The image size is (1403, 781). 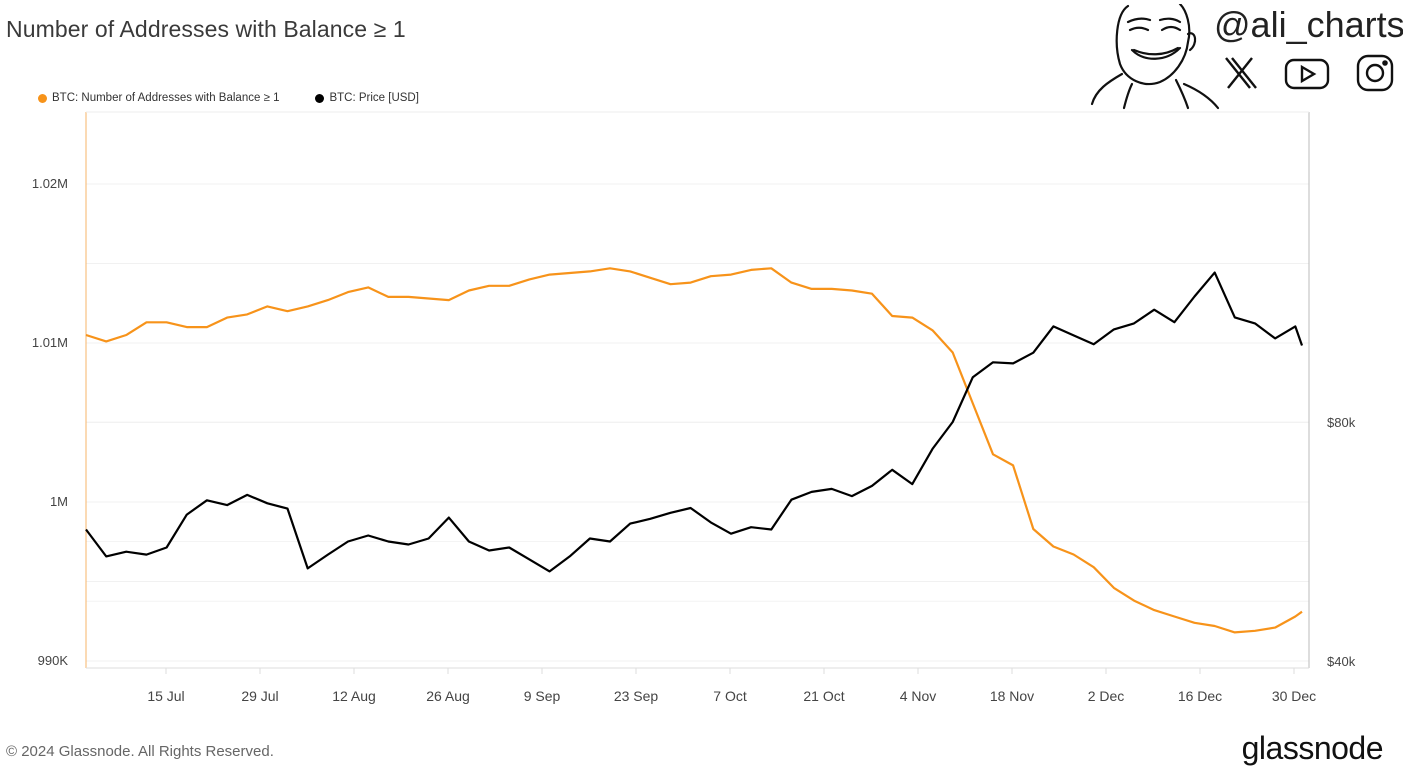 What do you see at coordinates (1375, 73) in the screenshot?
I see `instagram-icon` at bounding box center [1375, 73].